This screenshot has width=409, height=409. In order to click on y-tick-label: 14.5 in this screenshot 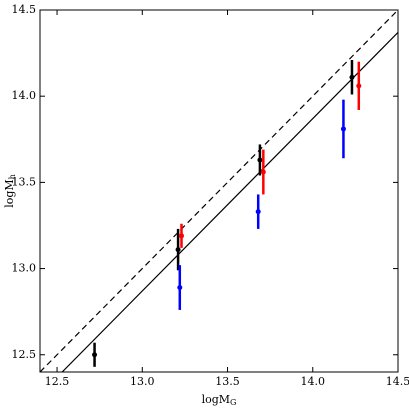, I will do `click(24, 9)`.